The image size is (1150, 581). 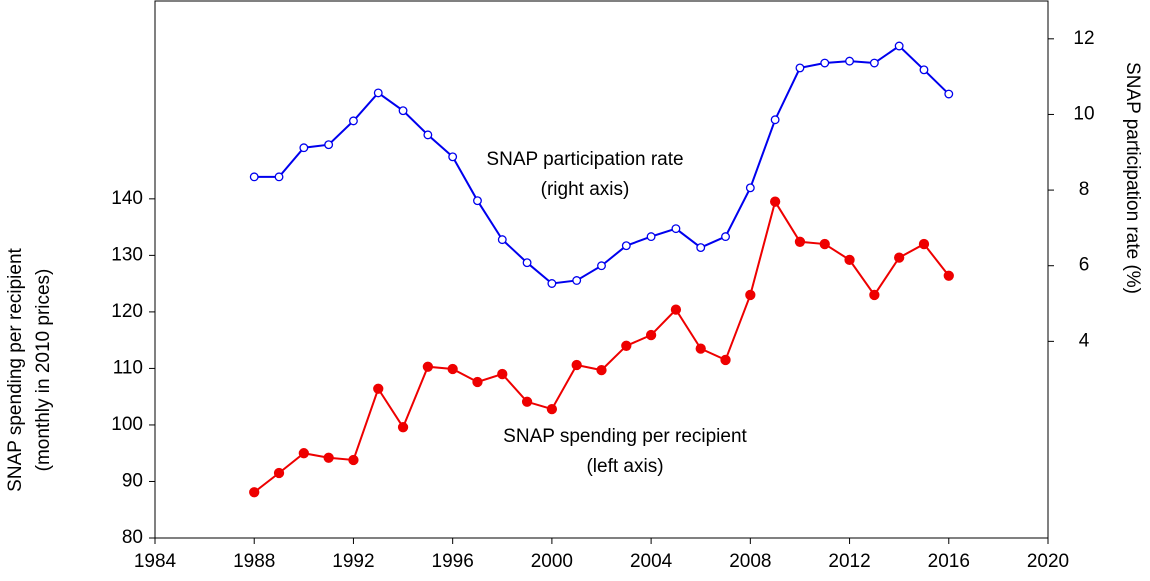 What do you see at coordinates (1132, 178) in the screenshot?
I see `y2-axis-label: SNAP participation rate (%)` at bounding box center [1132, 178].